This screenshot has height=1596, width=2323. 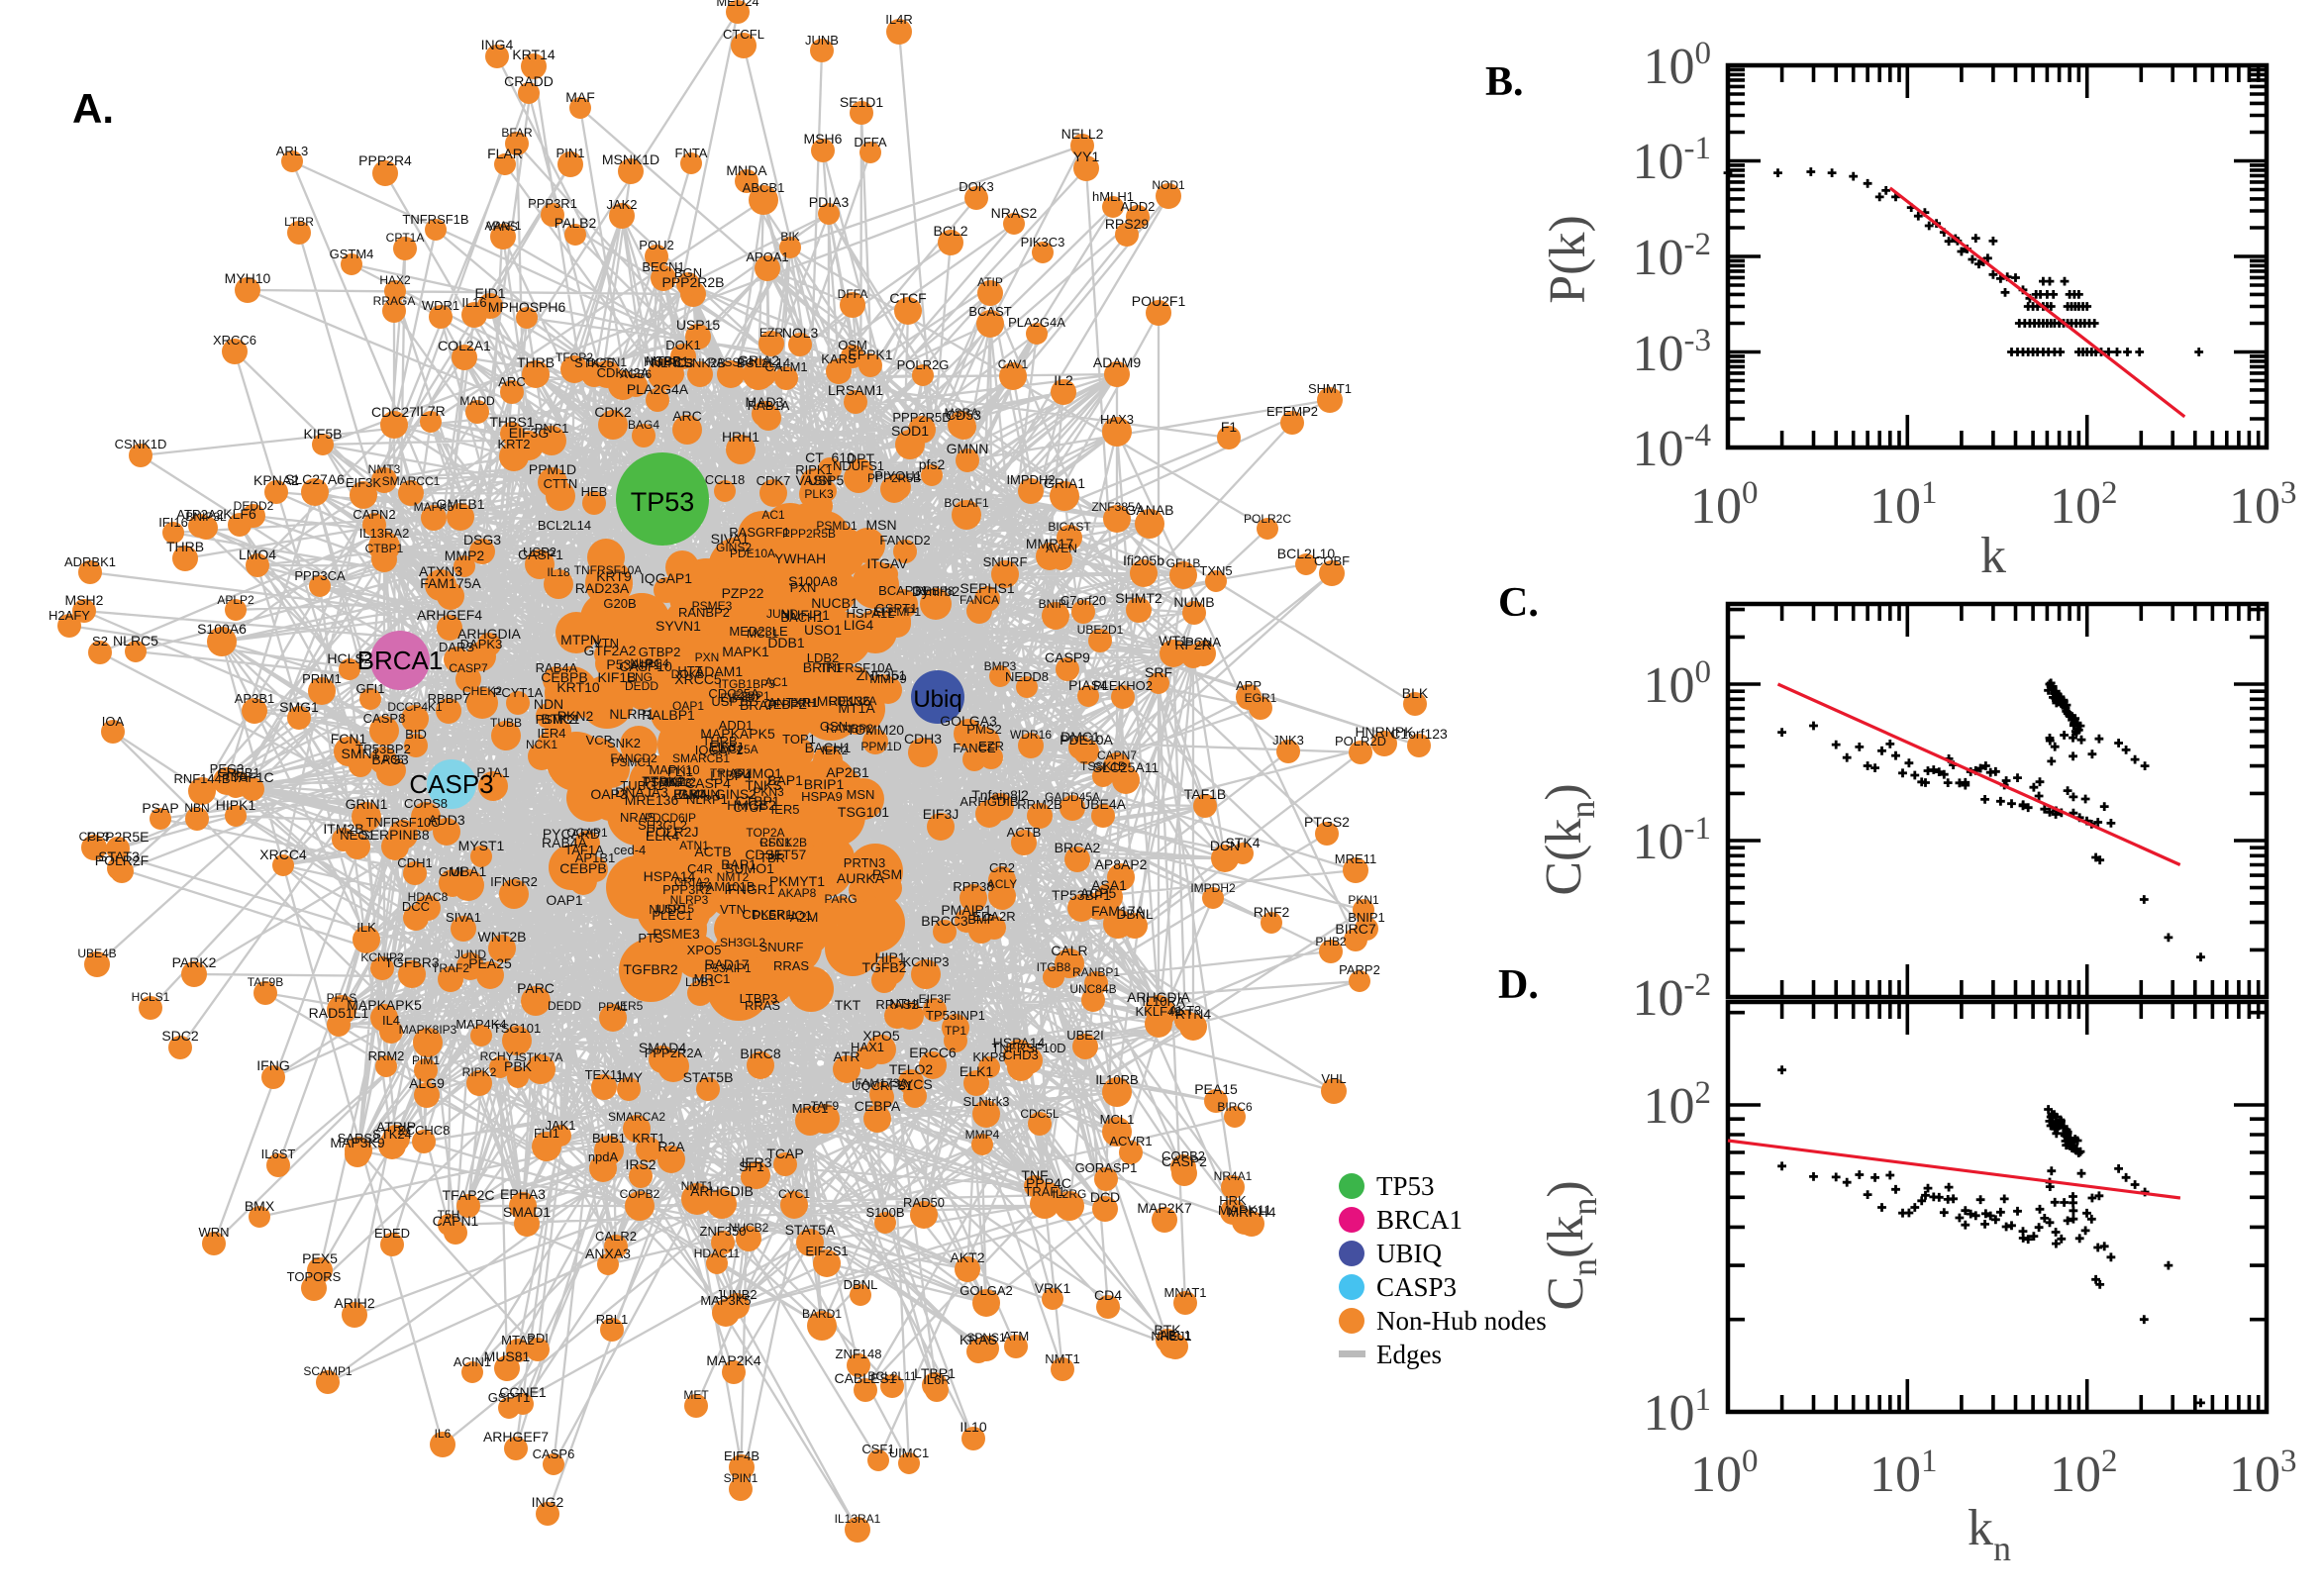 I want to click on svg-text: DEDD, so click(x=565, y=1006).